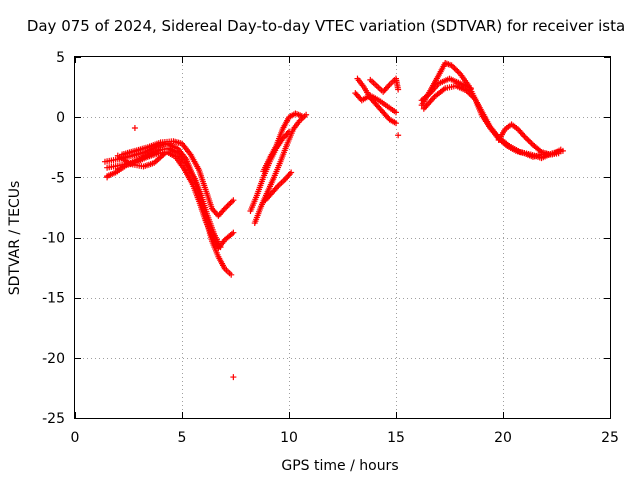 Image resolution: width=640 pixels, height=480 pixels. What do you see at coordinates (58, 178) in the screenshot?
I see `y-tick-label: -5` at bounding box center [58, 178].